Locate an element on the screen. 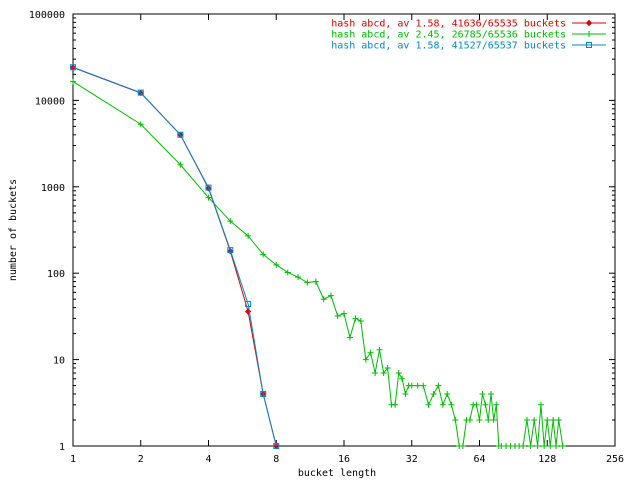  y-tick-label: 100 is located at coordinates (56, 274).